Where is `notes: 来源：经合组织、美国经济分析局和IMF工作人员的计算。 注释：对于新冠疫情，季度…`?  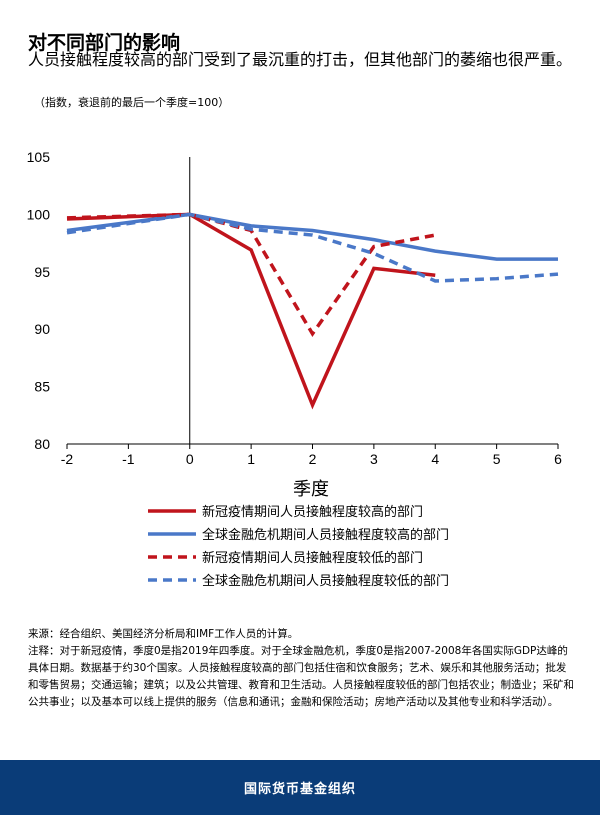
notes: 来源：经合组织、美国经济分析局和IMF工作人员的计算。 注释：对于新冠疫情，季度… is located at coordinates (302, 668).